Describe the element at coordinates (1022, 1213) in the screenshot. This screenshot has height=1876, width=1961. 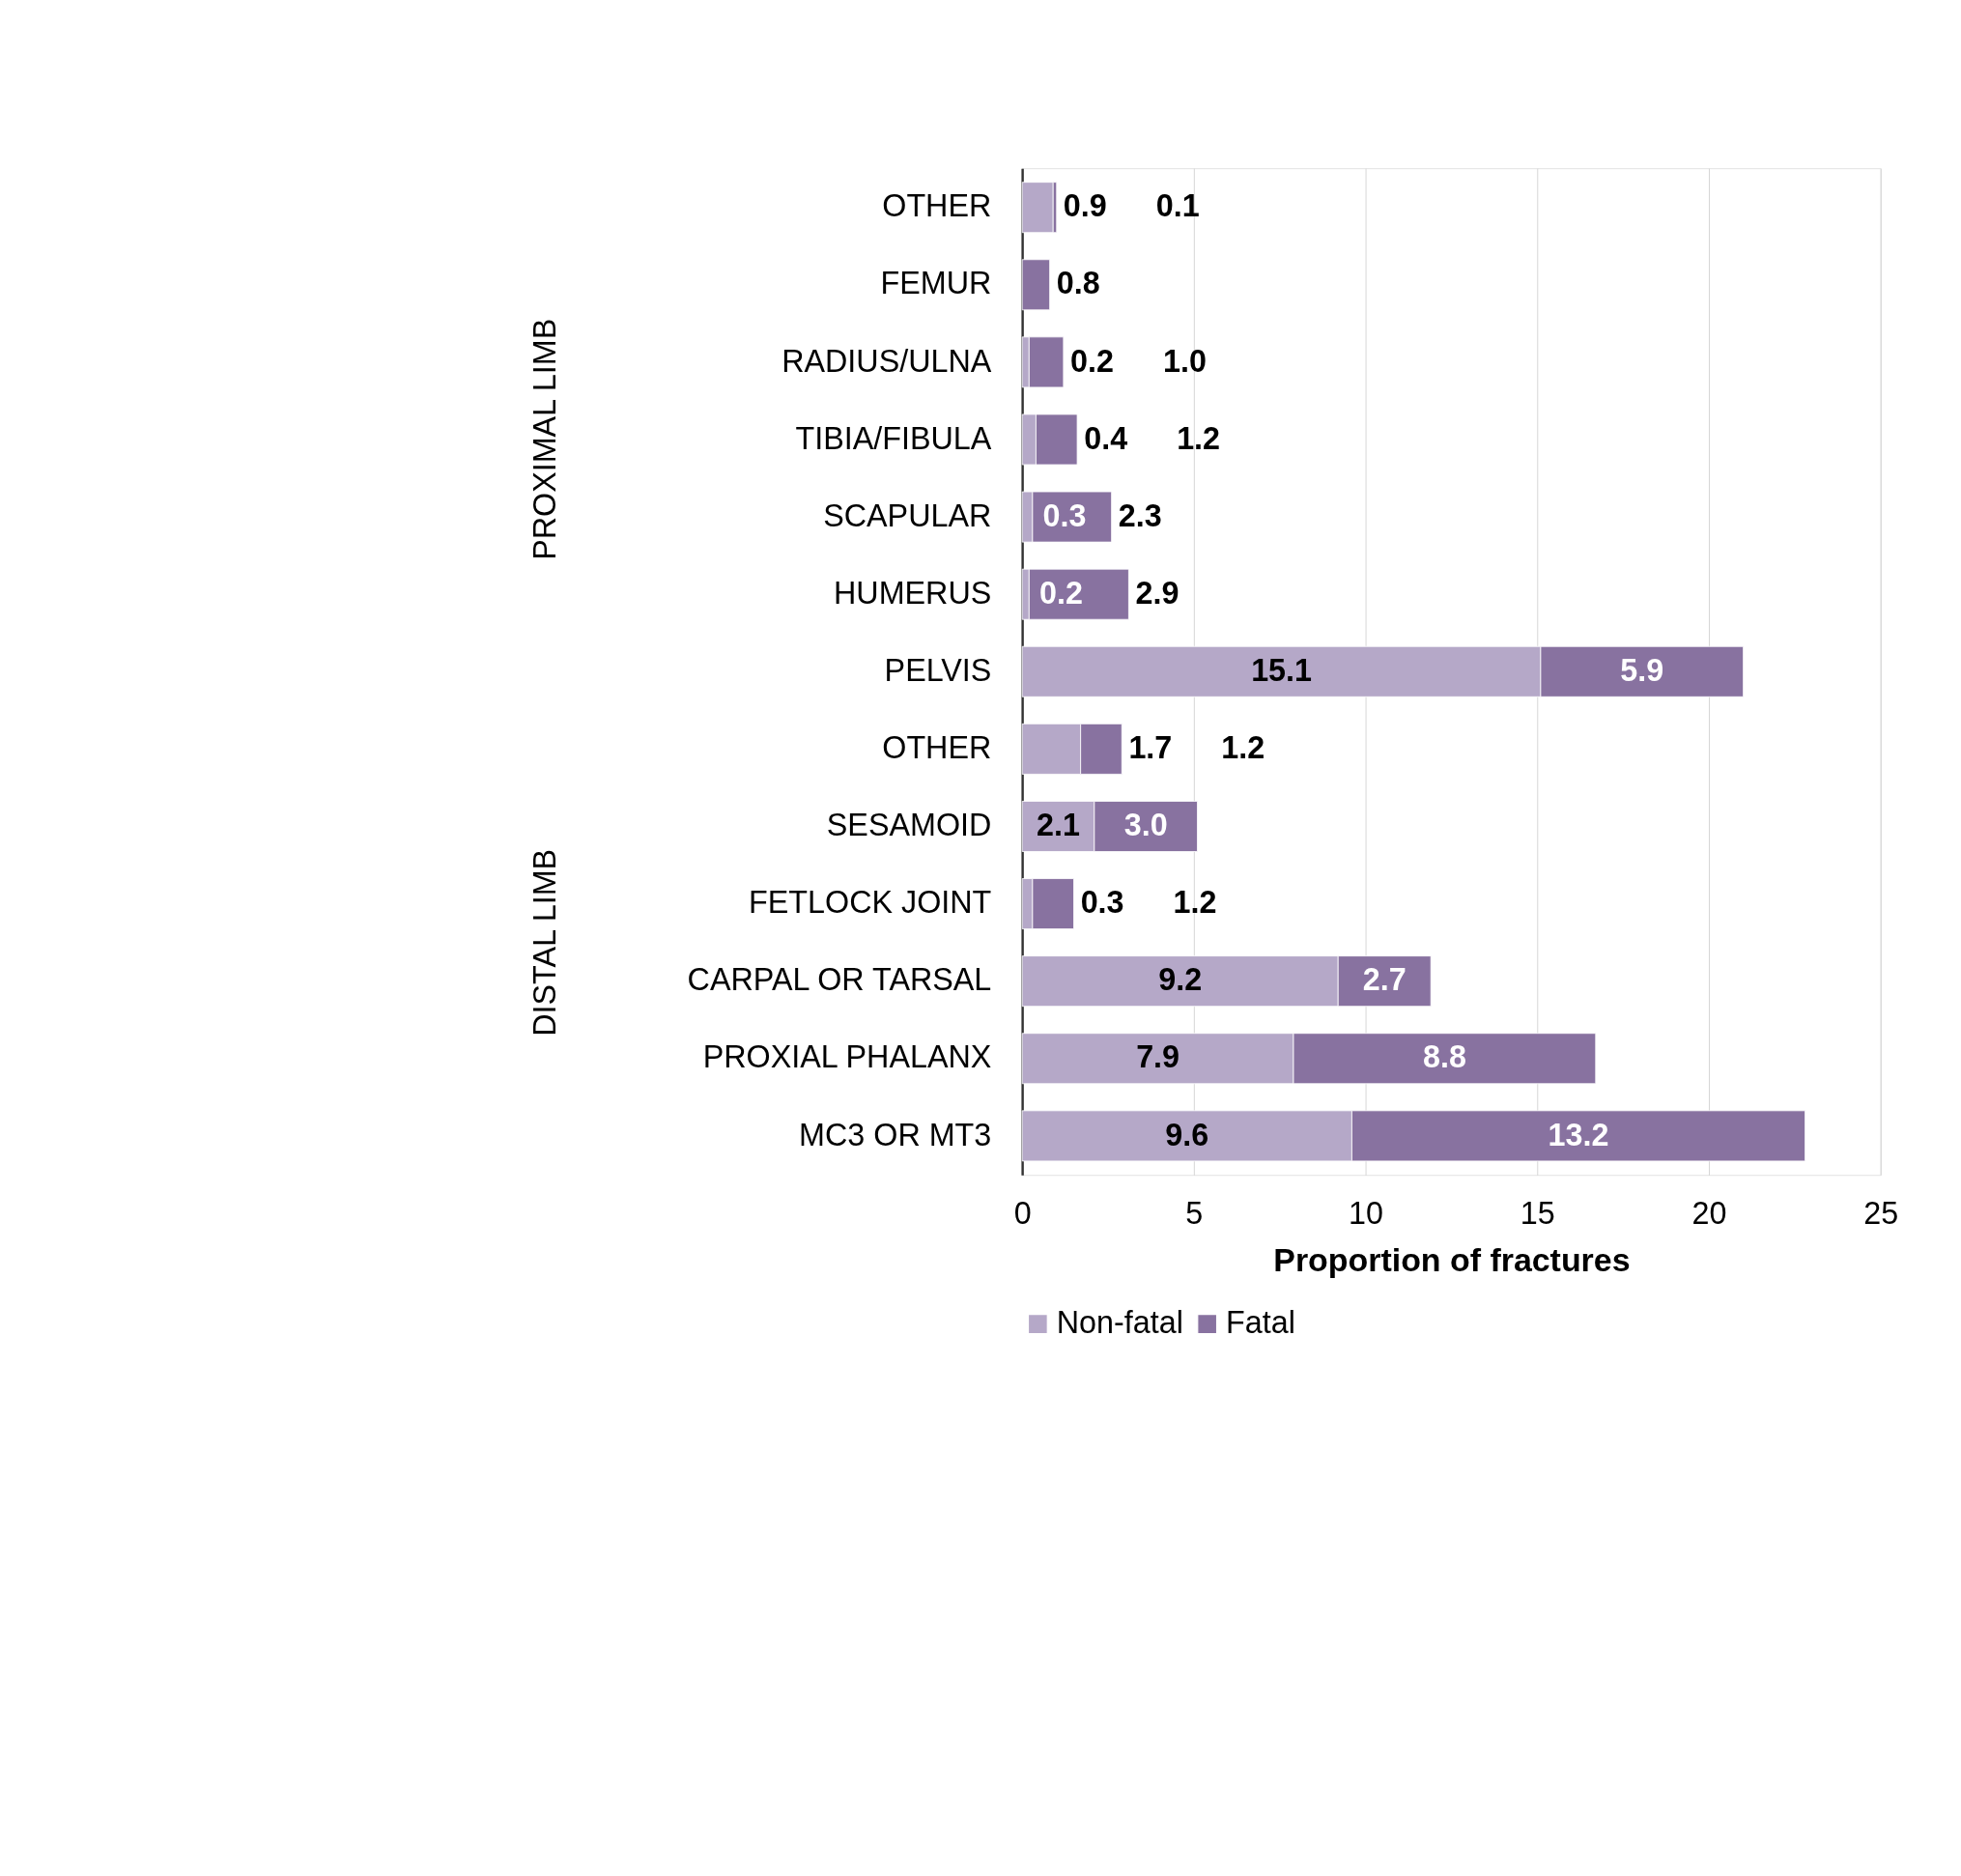
I see `x-tick-label: 0` at that location.